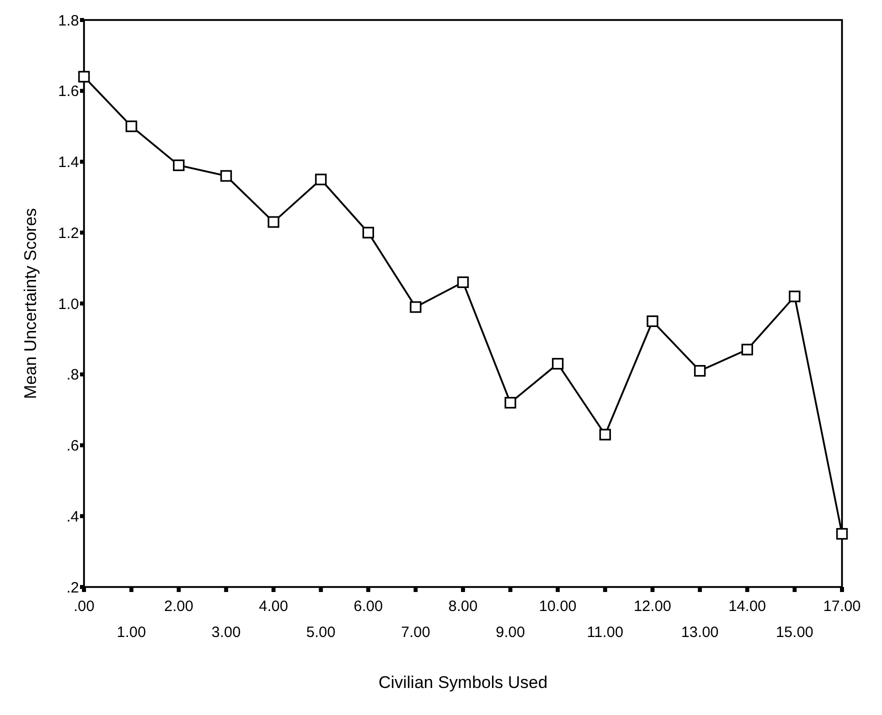  What do you see at coordinates (72, 375) in the screenshot?
I see `y-tick-label: .8` at bounding box center [72, 375].